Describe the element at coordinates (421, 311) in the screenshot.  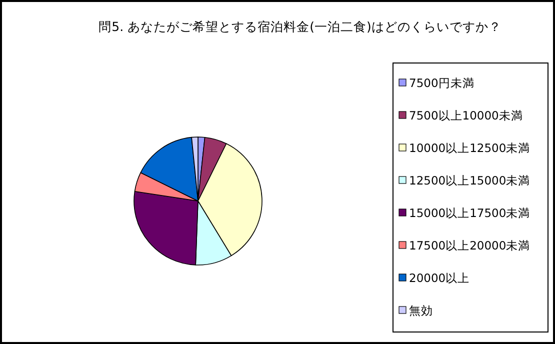
I see `legend-label: 無効` at that location.